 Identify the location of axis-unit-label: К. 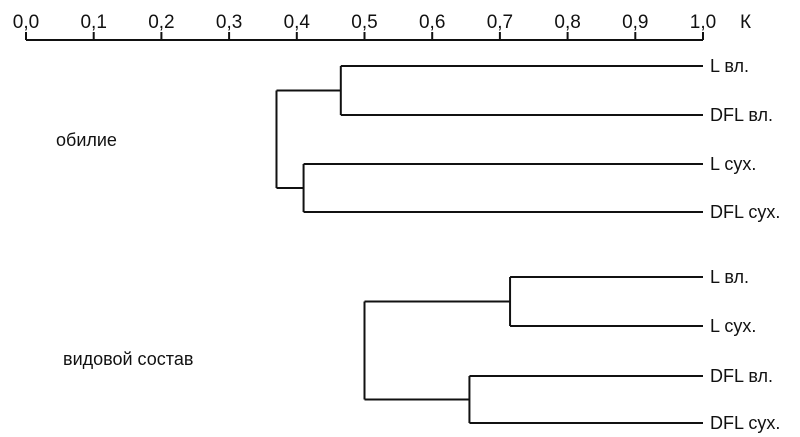
(745, 22).